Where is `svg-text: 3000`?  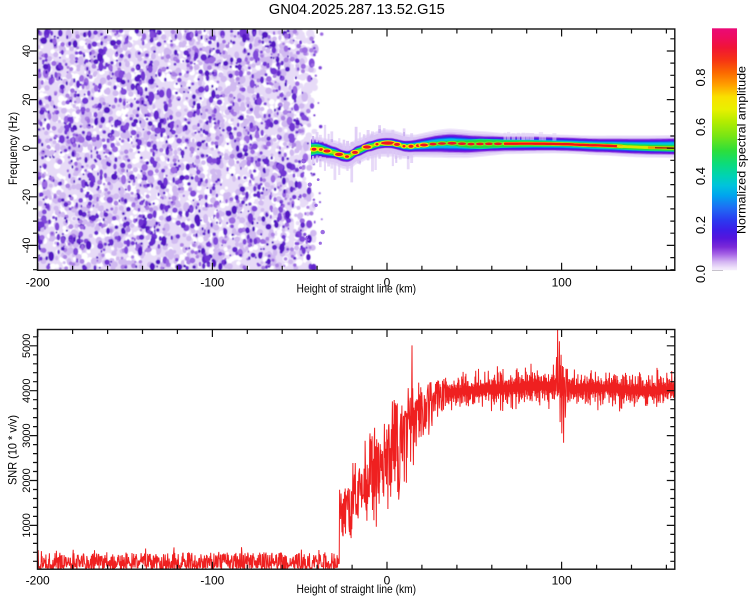 svg-text: 3000 is located at coordinates (27, 435).